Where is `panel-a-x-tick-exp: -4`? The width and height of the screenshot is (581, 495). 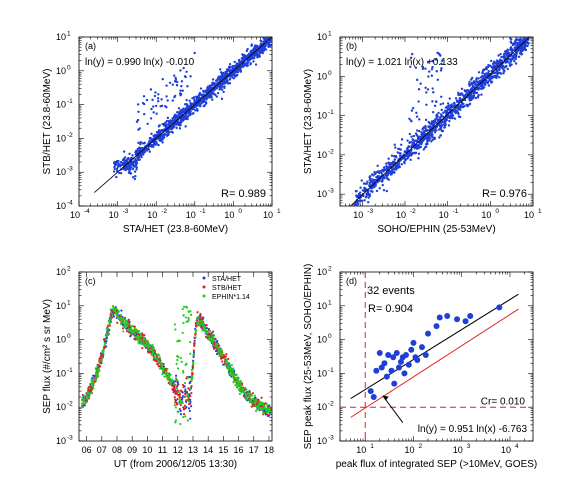
panel-a-x-tick-exp: -4 is located at coordinates (87, 211).